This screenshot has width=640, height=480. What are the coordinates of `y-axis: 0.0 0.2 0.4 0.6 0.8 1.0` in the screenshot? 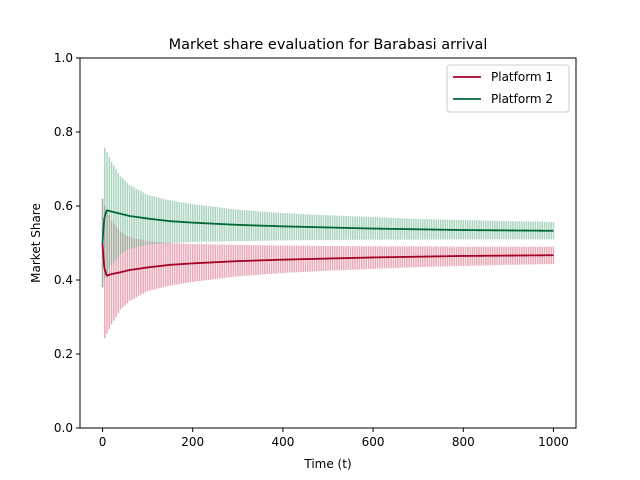 It's located at (67, 243).